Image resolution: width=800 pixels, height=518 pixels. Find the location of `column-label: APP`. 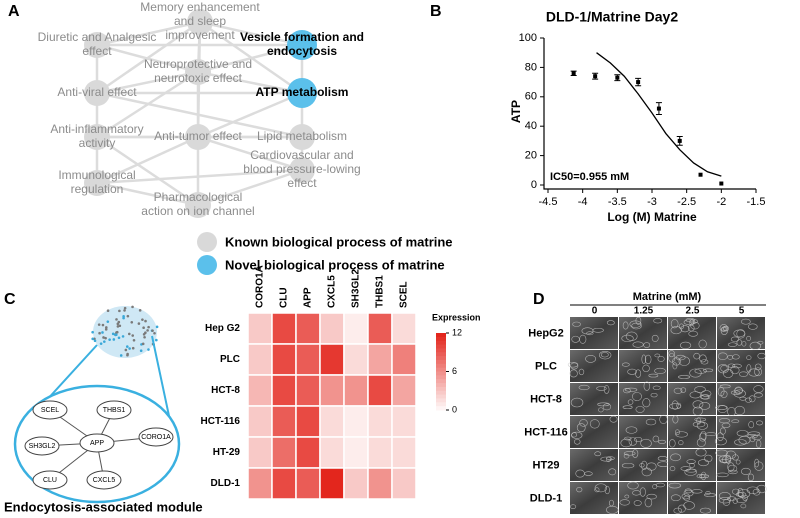

column-label: APP is located at coordinates (308, 297).